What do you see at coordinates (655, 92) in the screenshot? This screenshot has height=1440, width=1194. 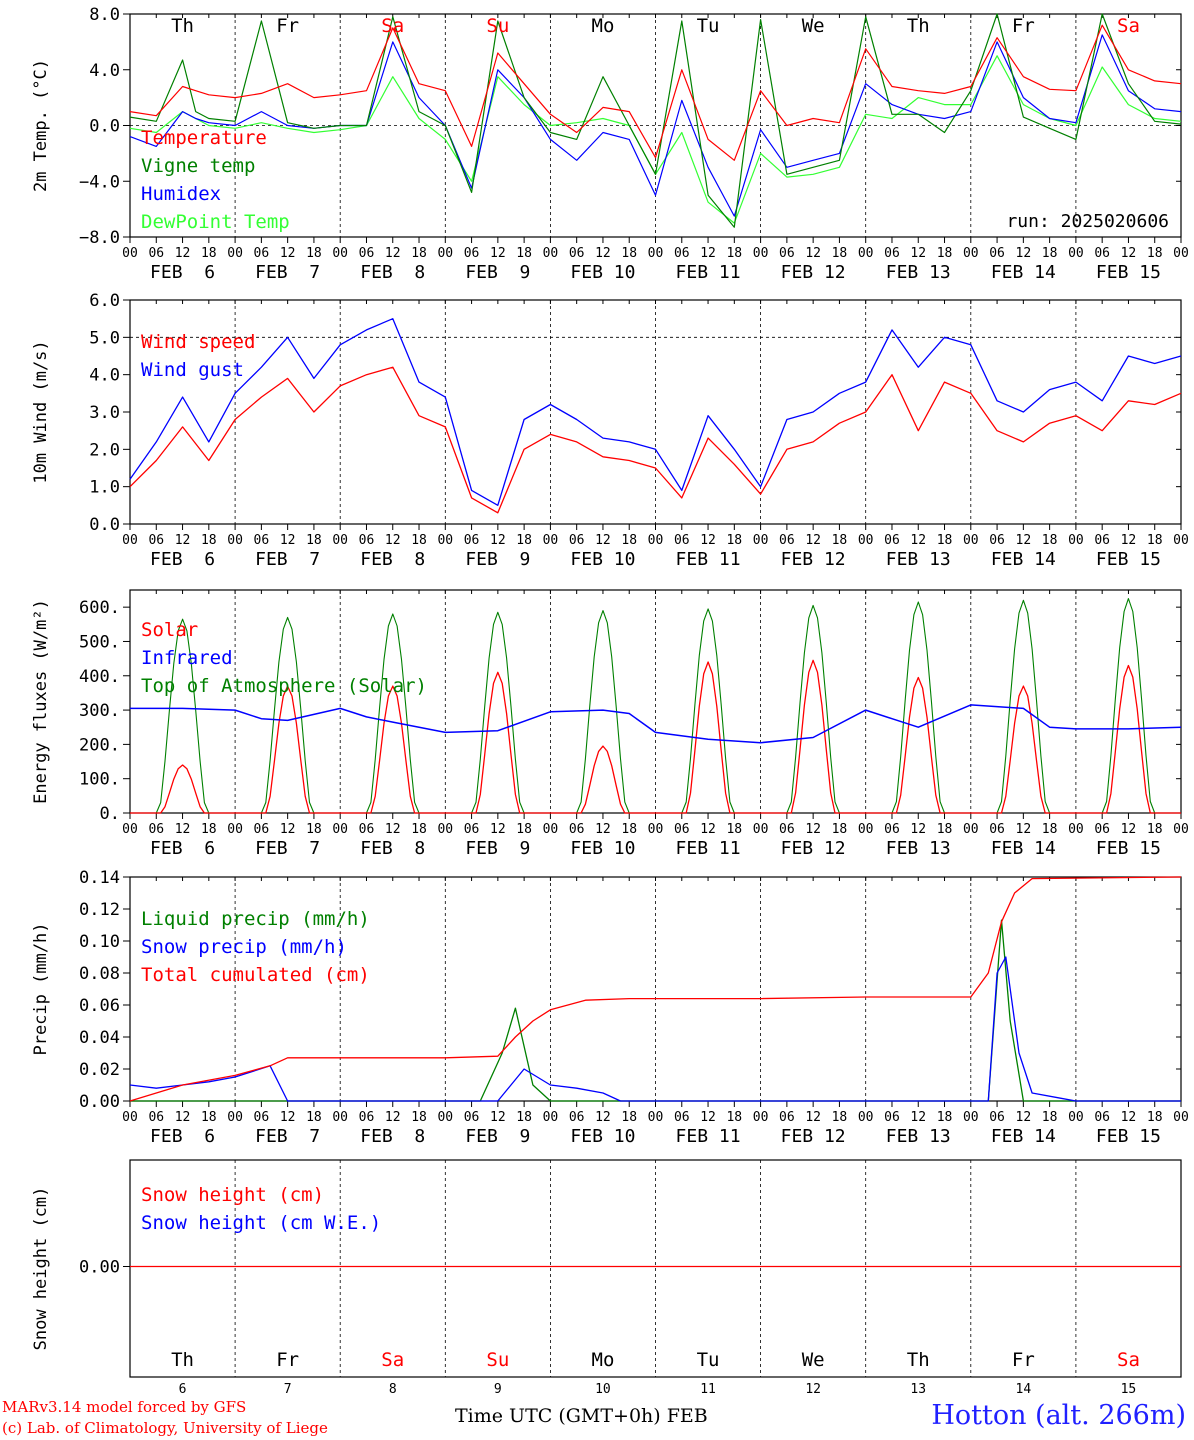 I see `series-line-temperature` at bounding box center [655, 92].